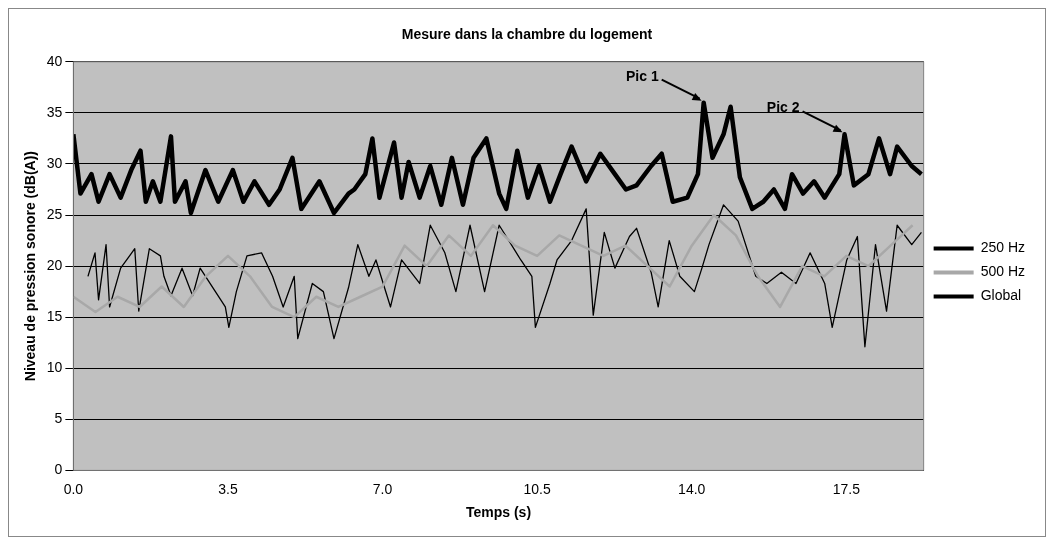 The image size is (1058, 549). What do you see at coordinates (846, 488) in the screenshot?
I see `x-tick-label: 17.5` at bounding box center [846, 488].